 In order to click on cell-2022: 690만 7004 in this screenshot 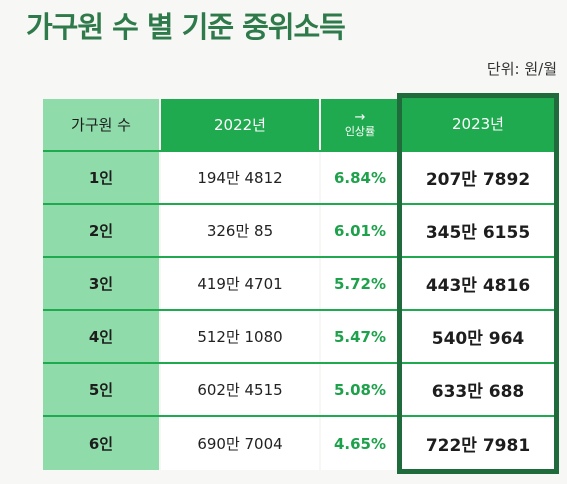, I will do `click(240, 443)`.